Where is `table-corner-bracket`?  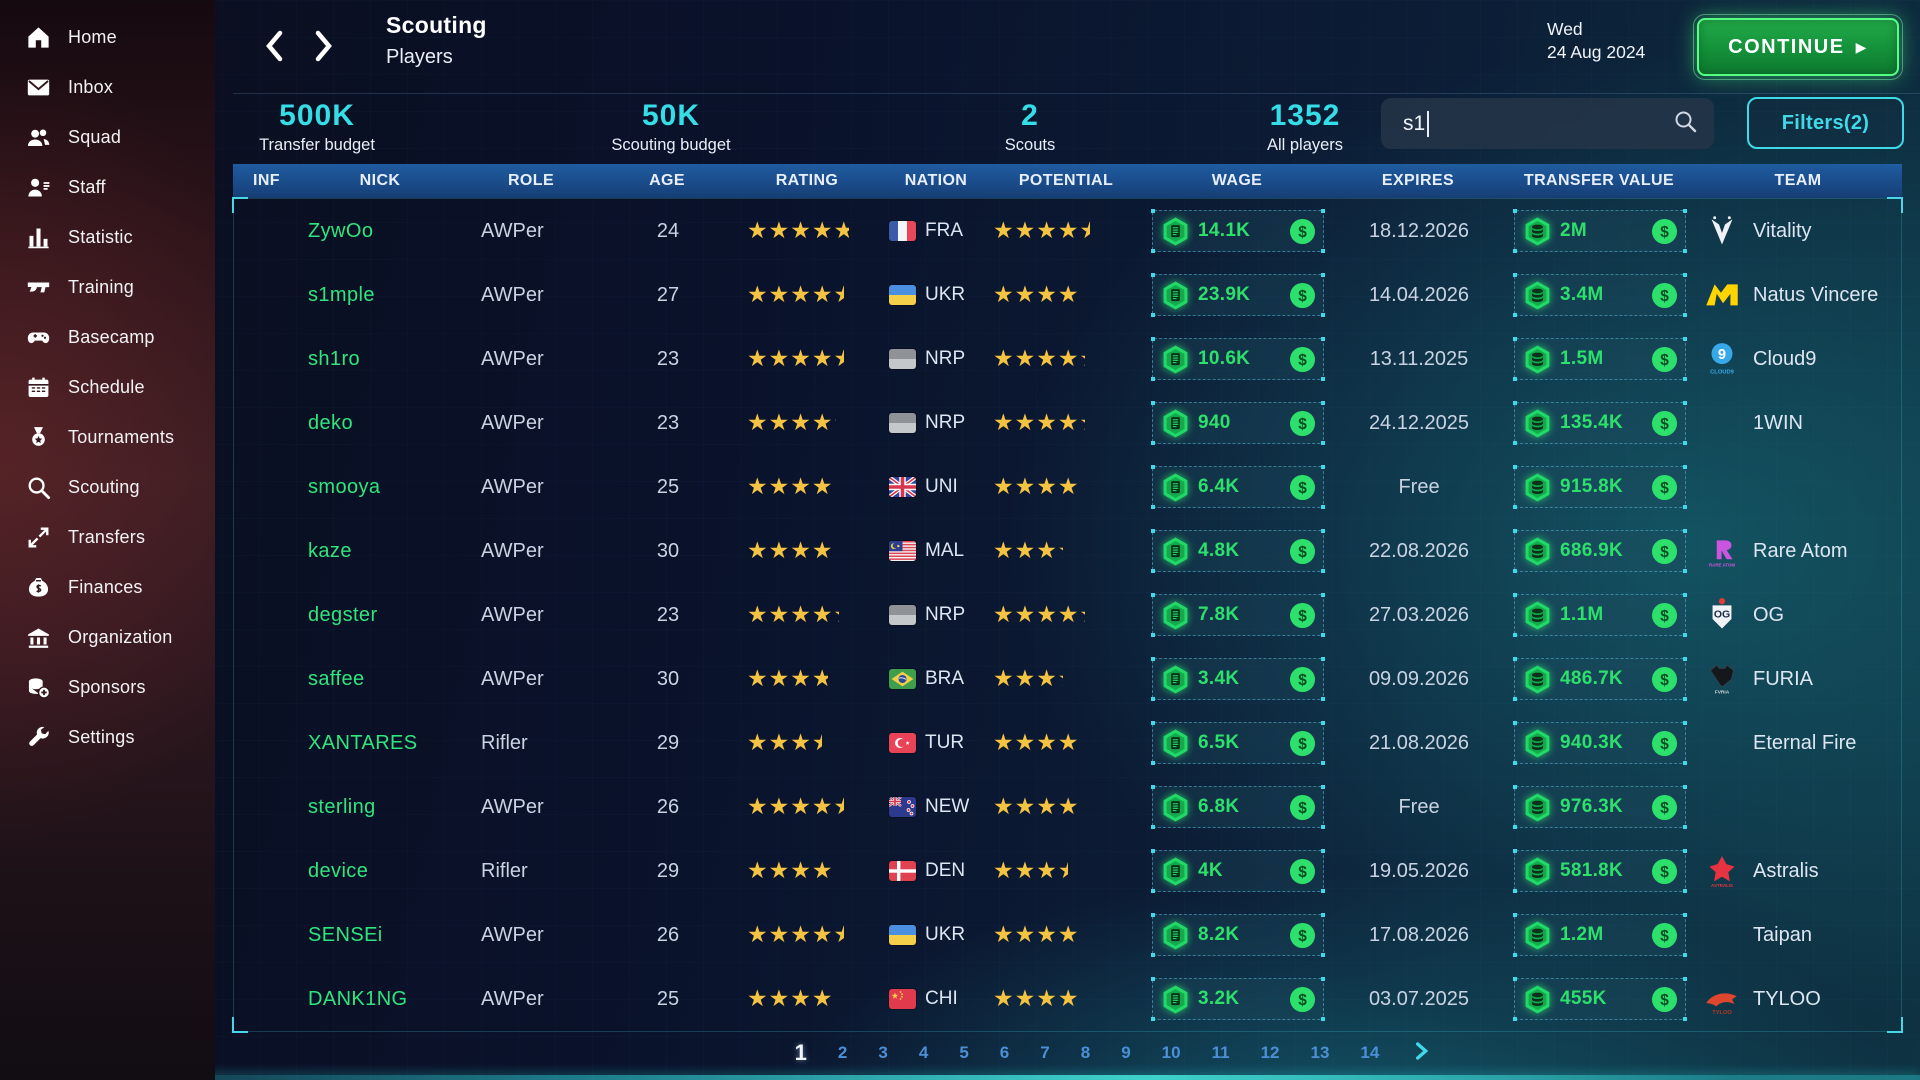 table-corner-bracket is located at coordinates (240, 1025).